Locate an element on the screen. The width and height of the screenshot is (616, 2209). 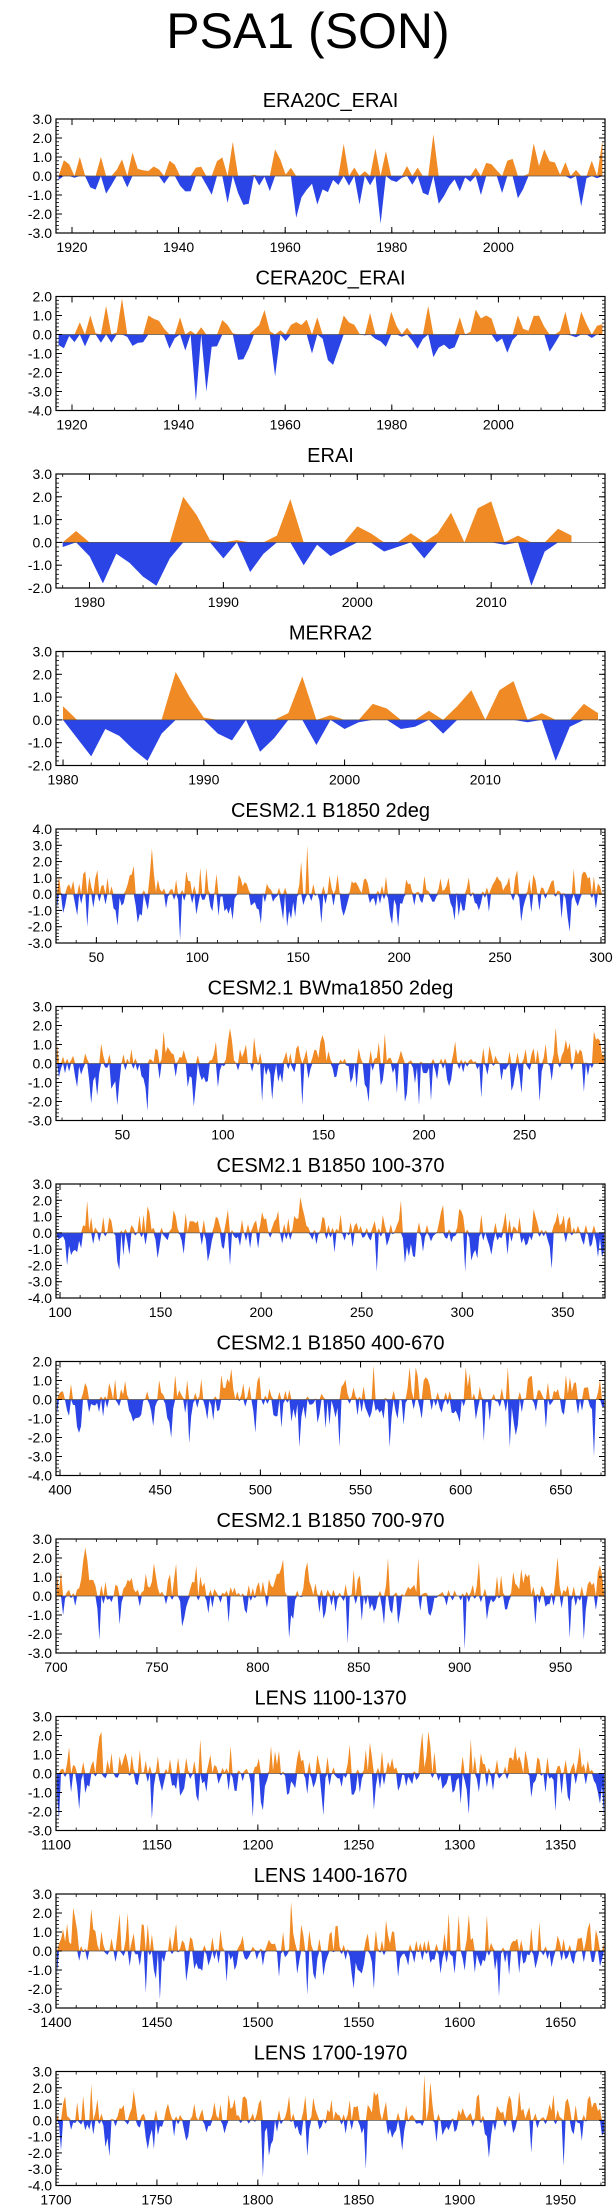
panel-title: CESM2.1 B1850 700-970 is located at coordinates (331, 1521).